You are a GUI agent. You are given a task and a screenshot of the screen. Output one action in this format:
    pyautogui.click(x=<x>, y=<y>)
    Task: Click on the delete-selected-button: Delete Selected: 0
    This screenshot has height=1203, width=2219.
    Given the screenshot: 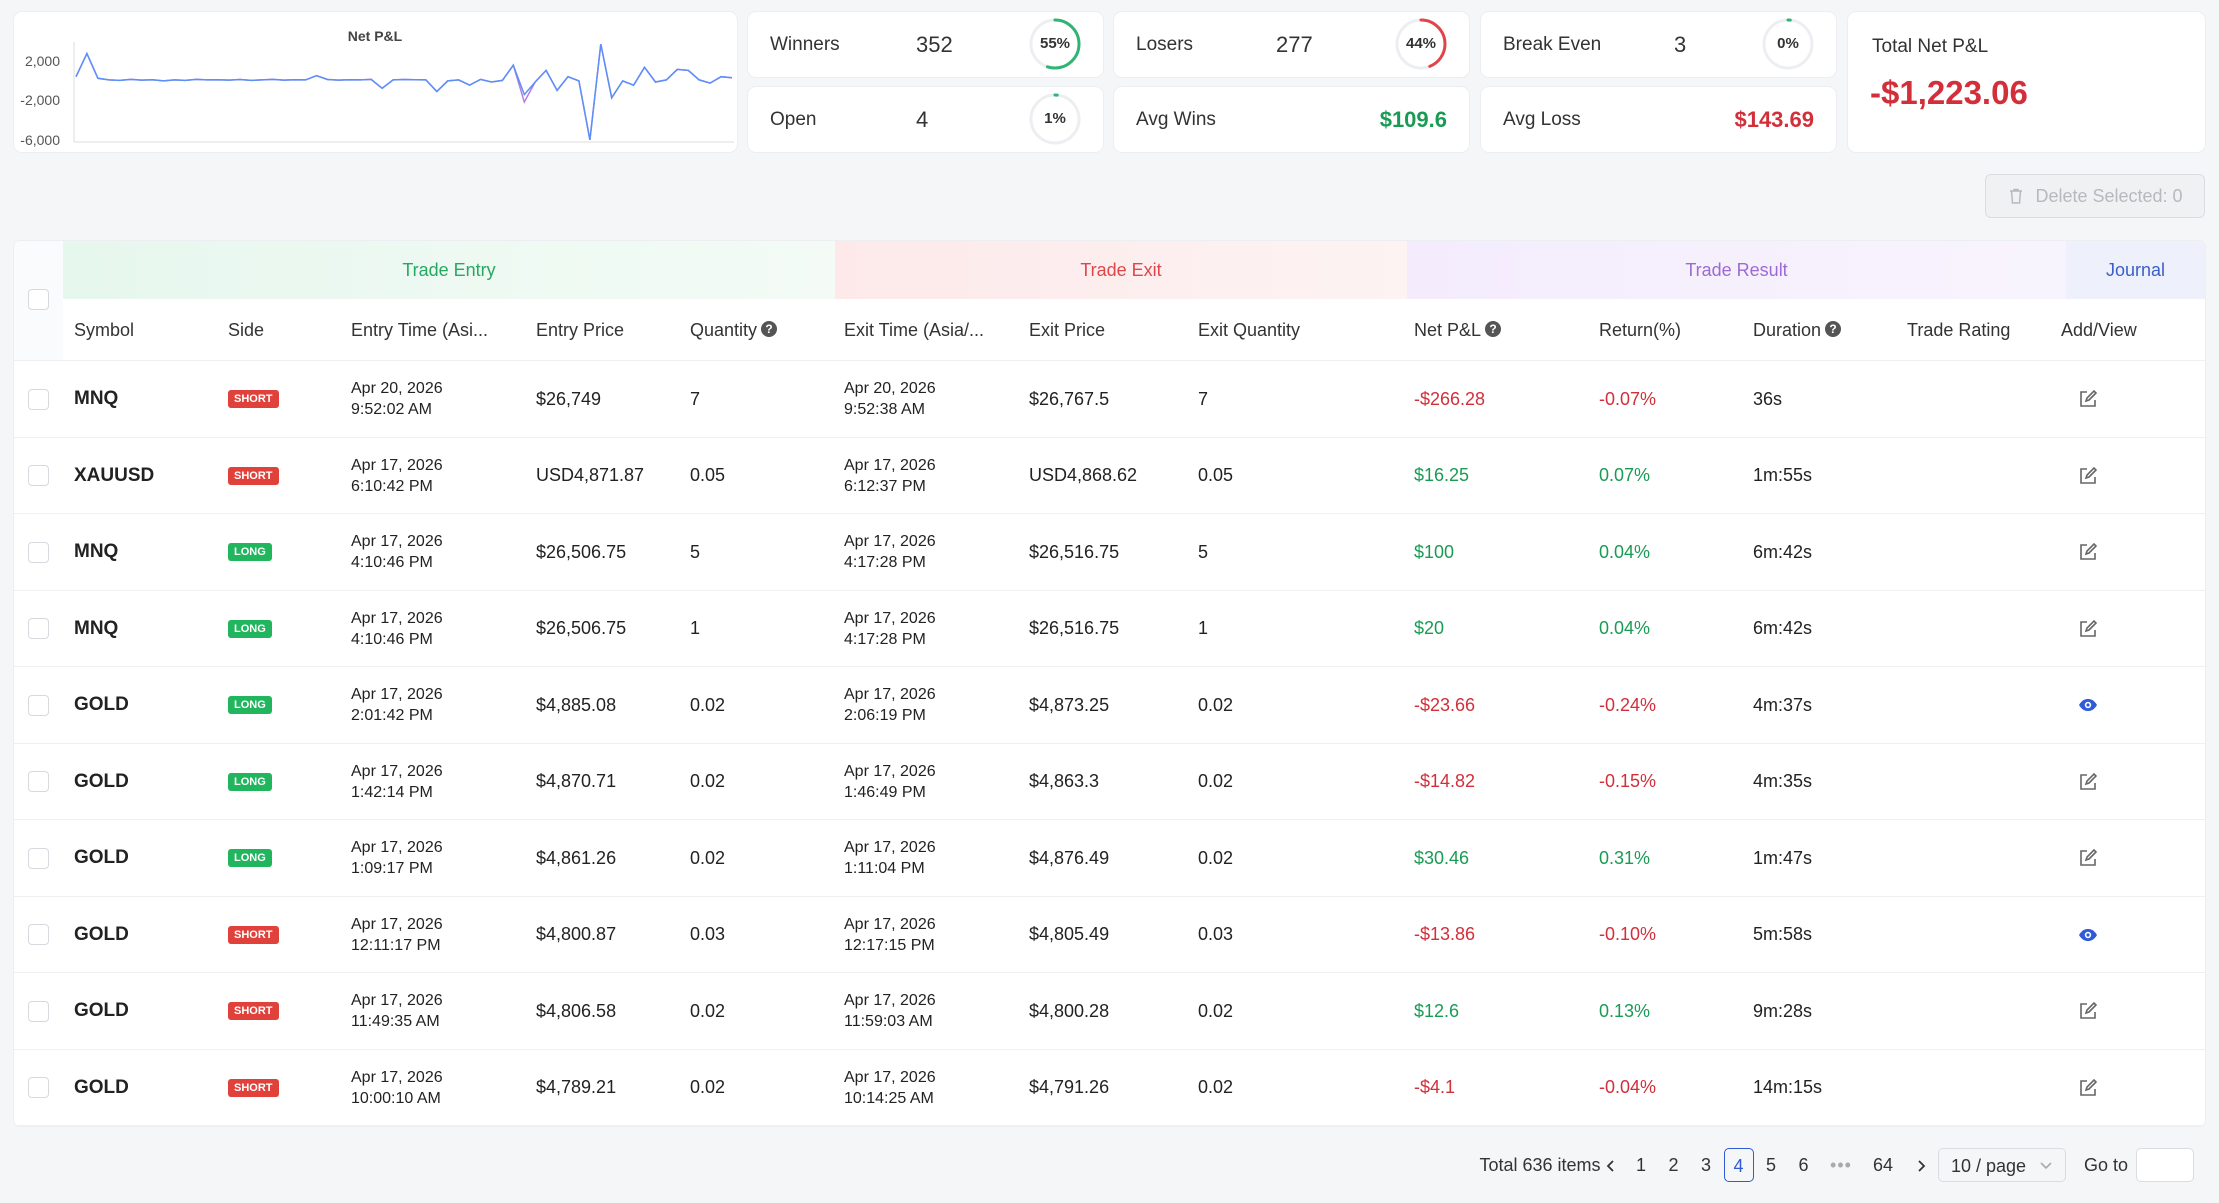 What is the action you would take?
    pyautogui.click(x=2095, y=196)
    